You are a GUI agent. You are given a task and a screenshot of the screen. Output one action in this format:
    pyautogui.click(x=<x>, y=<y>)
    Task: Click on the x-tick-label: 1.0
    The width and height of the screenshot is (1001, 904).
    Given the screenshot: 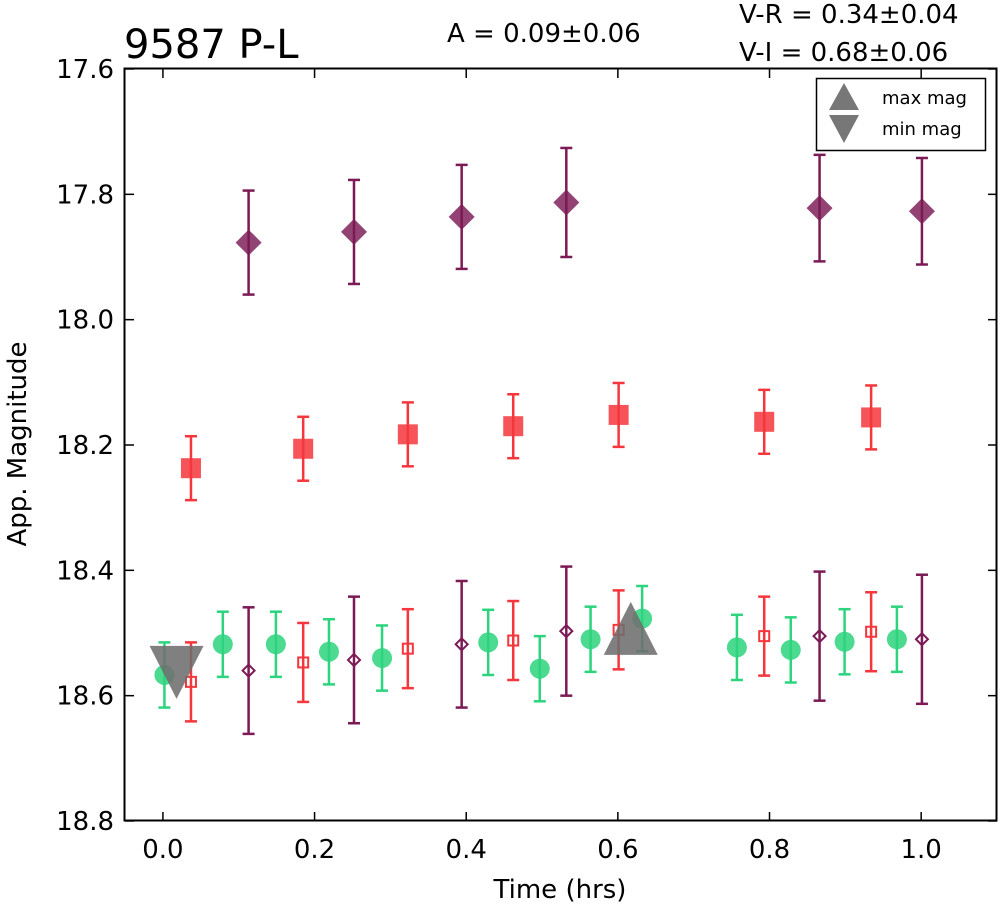 What is the action you would take?
    pyautogui.click(x=920, y=850)
    